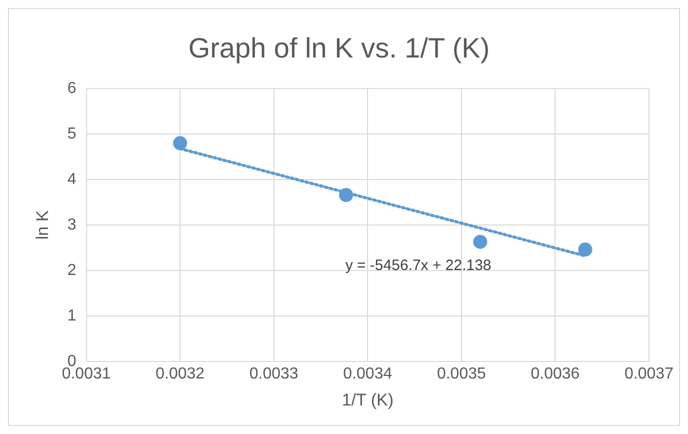 This screenshot has width=688, height=434. I want to click on x-tick-label: 0.0037, so click(649, 373).